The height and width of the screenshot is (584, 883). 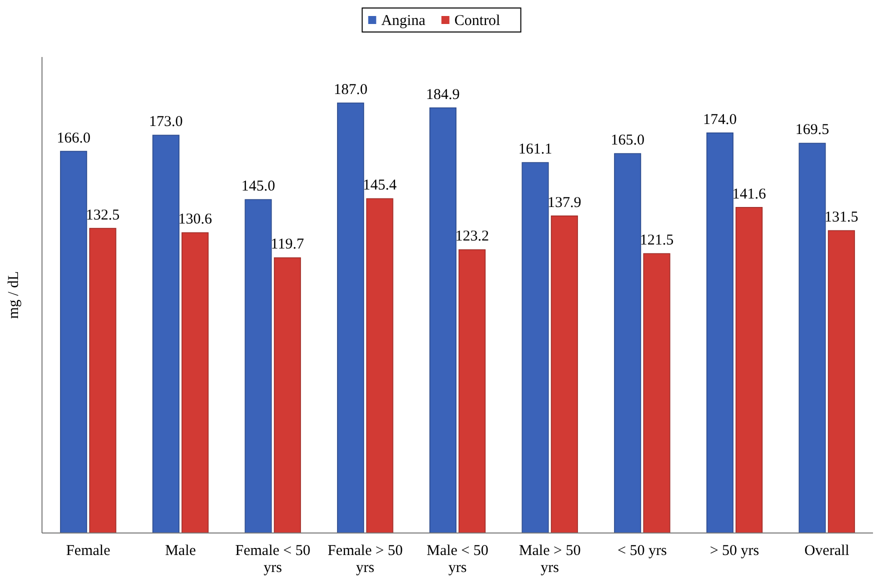 What do you see at coordinates (258, 186) in the screenshot?
I see `data-label: 145.0` at bounding box center [258, 186].